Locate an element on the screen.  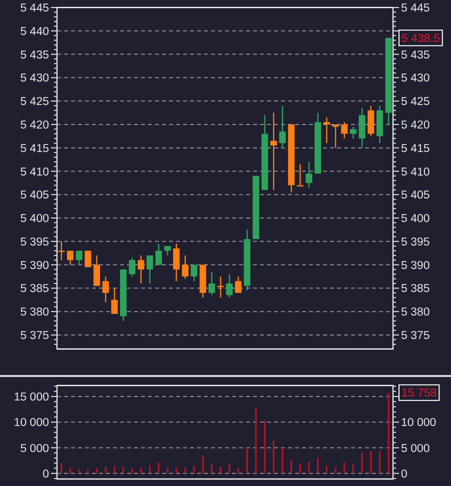
y-tick-label: 5 000 is located at coordinates (34, 448).